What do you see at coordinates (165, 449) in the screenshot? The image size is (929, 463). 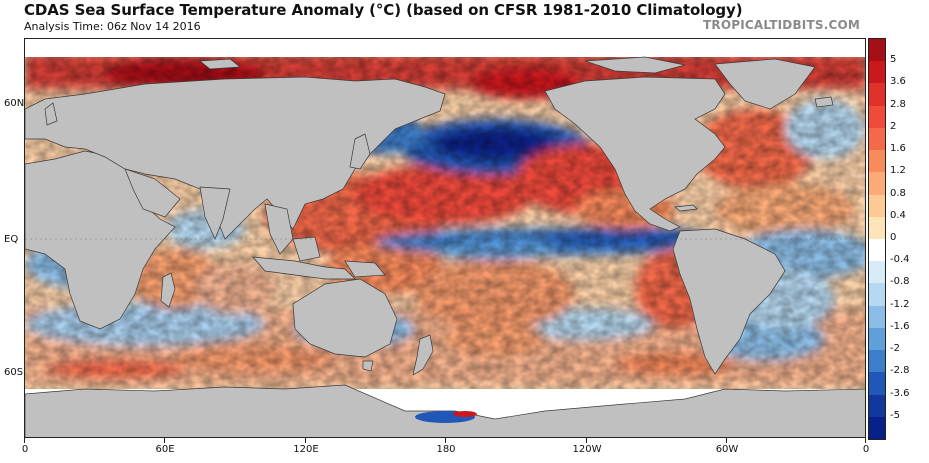 I see `lon-label-60e: 60E` at bounding box center [165, 449].